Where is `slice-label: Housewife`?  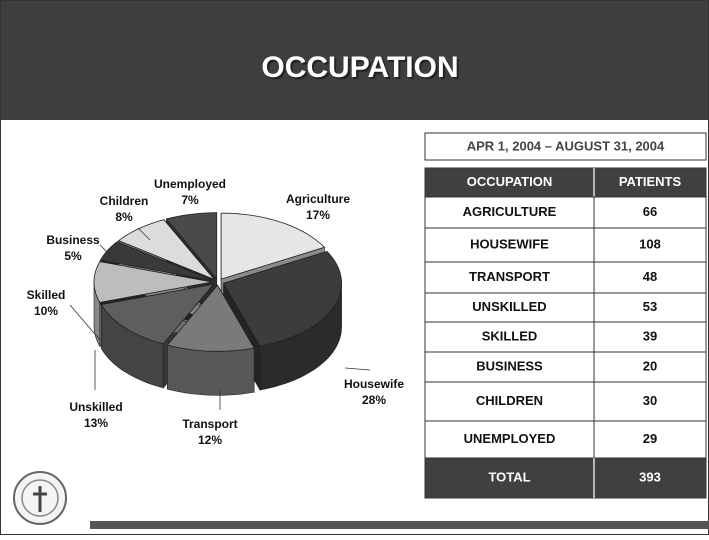 slice-label: Housewife is located at coordinates (374, 384).